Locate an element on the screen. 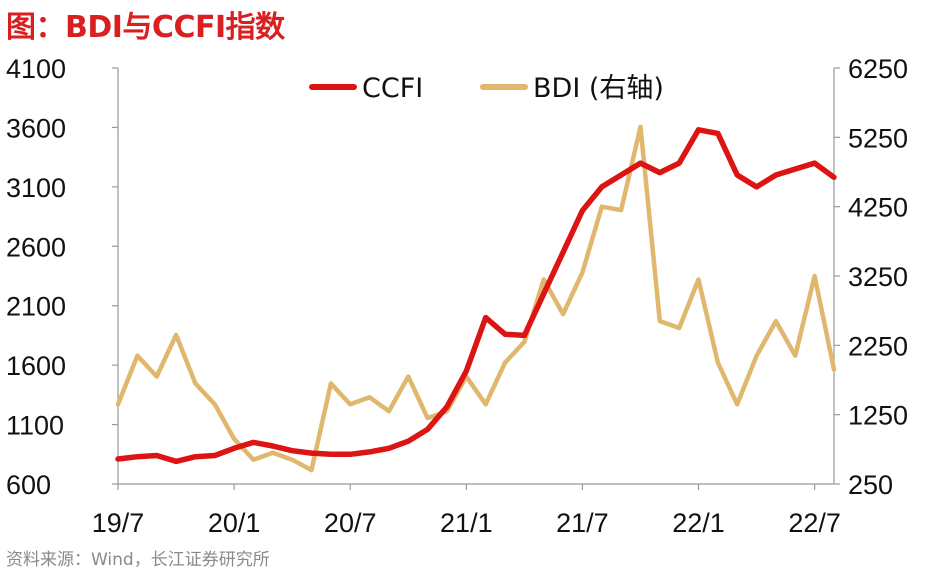 This screenshot has width=943, height=571. x-axis-tick-labels: 19/7 20/1 20/7 21/1 21/7 22/1 22/7 is located at coordinates (466, 511).